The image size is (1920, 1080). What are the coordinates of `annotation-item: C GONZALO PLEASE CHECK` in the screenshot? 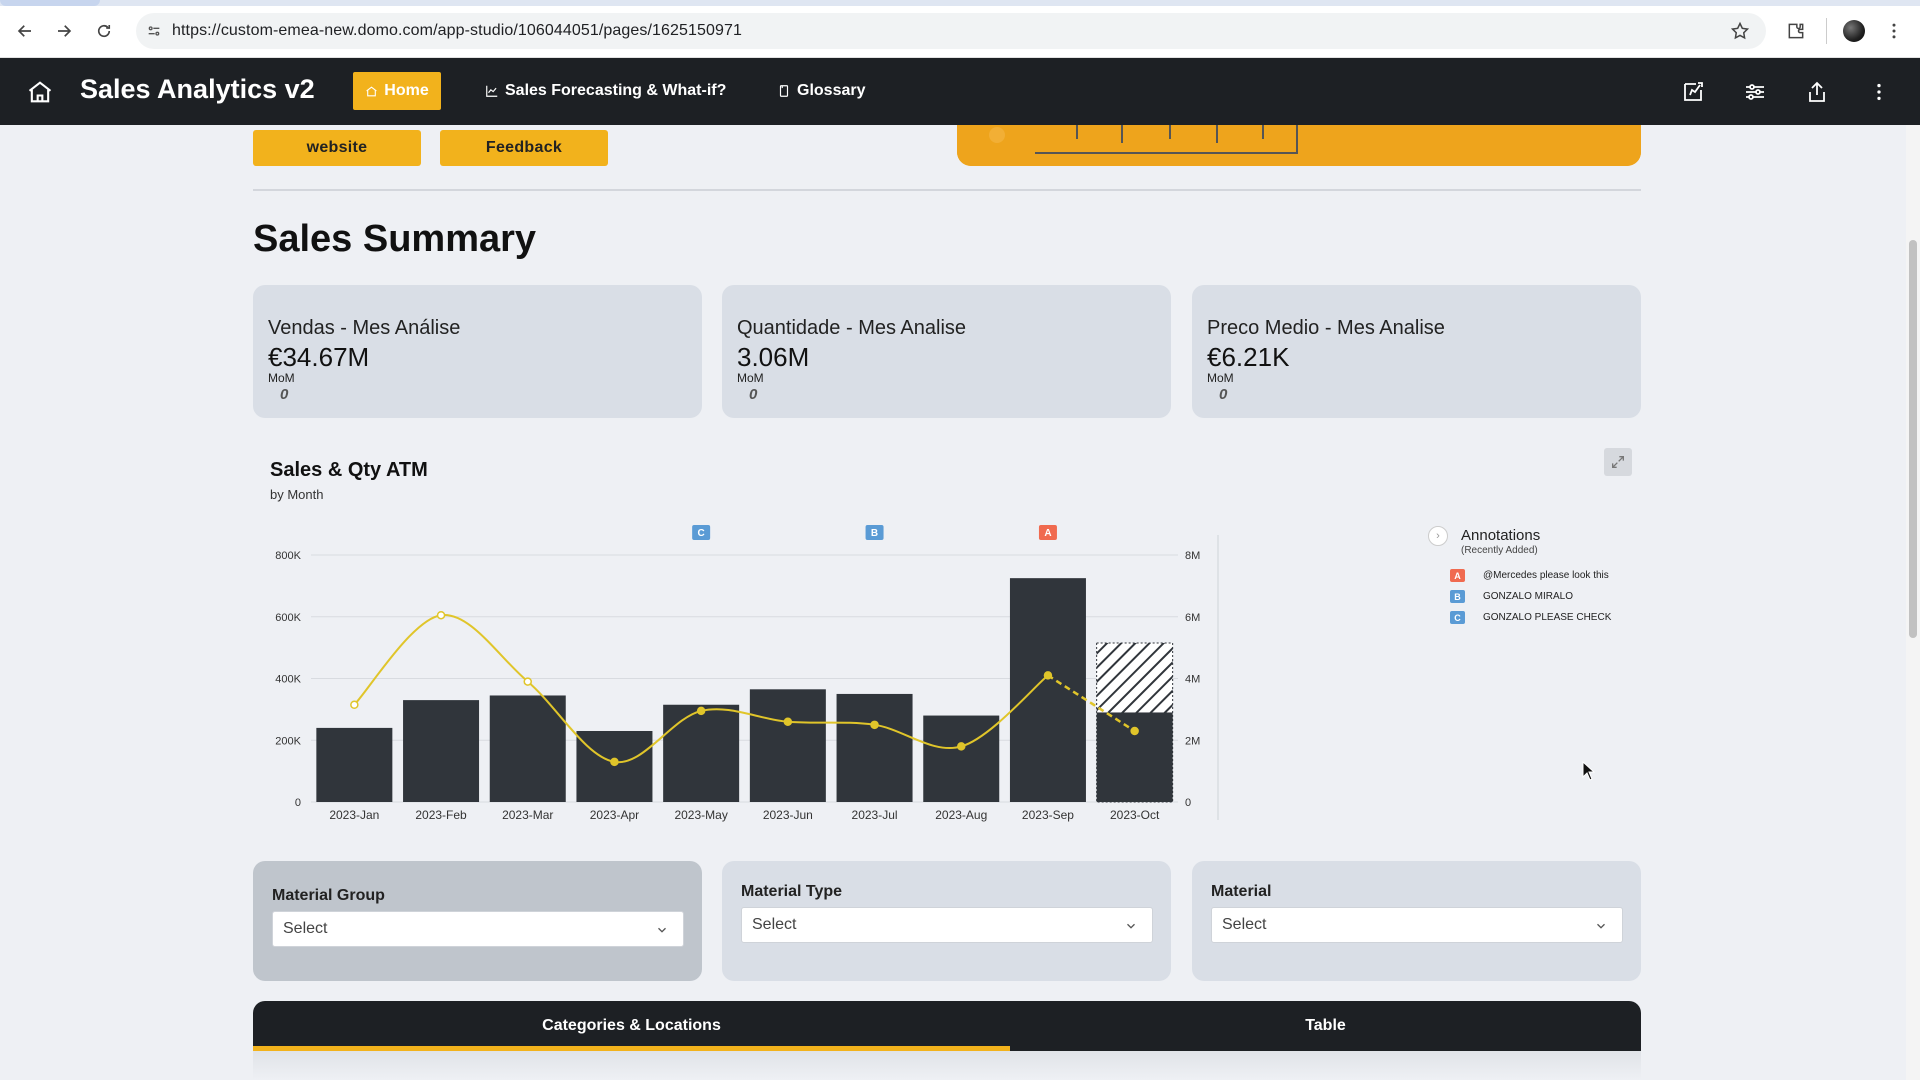 It's located at (1530, 617).